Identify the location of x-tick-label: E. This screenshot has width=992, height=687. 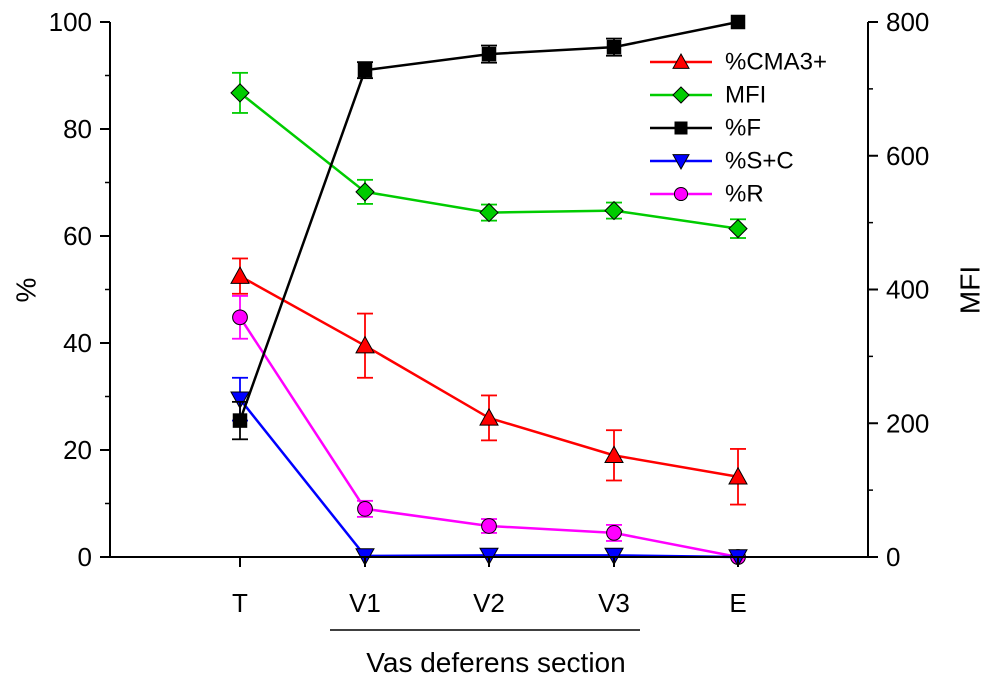
(737, 603).